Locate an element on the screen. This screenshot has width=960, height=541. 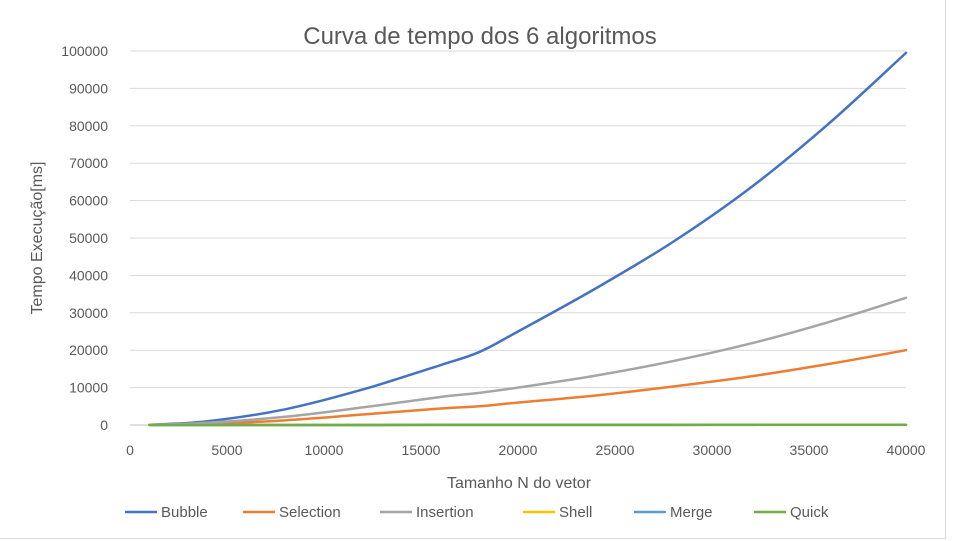
x-tick-labels: 0 5000 10000 15000 20000 25000 30000 35000 40000 is located at coordinates (526, 450).